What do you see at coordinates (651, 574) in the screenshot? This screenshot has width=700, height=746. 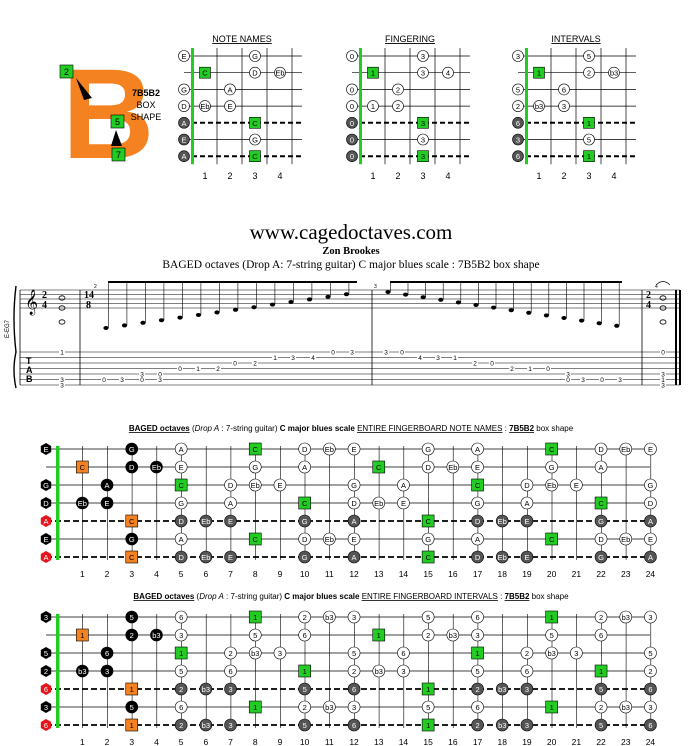 I see `fret-number: 24` at bounding box center [651, 574].